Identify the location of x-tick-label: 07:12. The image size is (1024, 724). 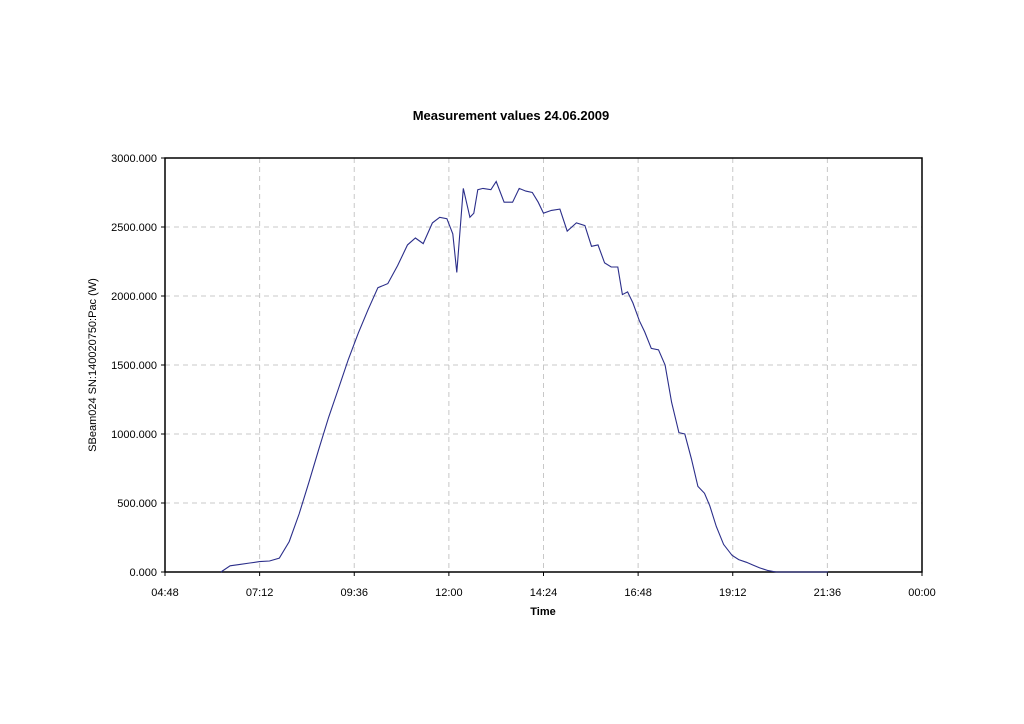
(260, 593).